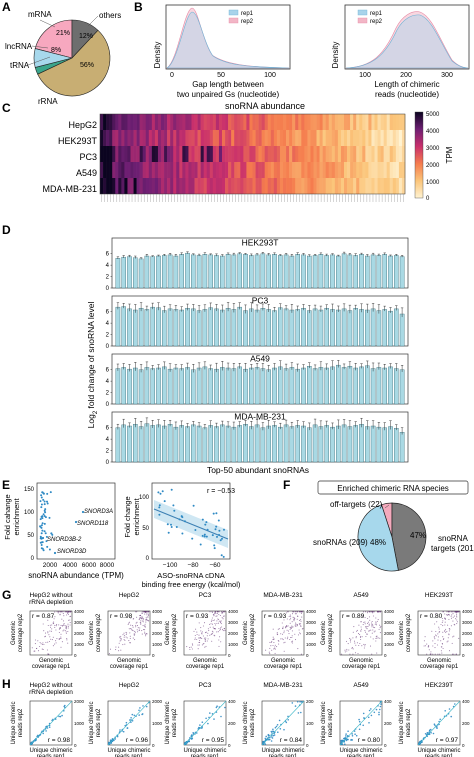 The width and height of the screenshot is (474, 757). I want to click on scatter-ylabel-1: Genomic, so click(14, 633).